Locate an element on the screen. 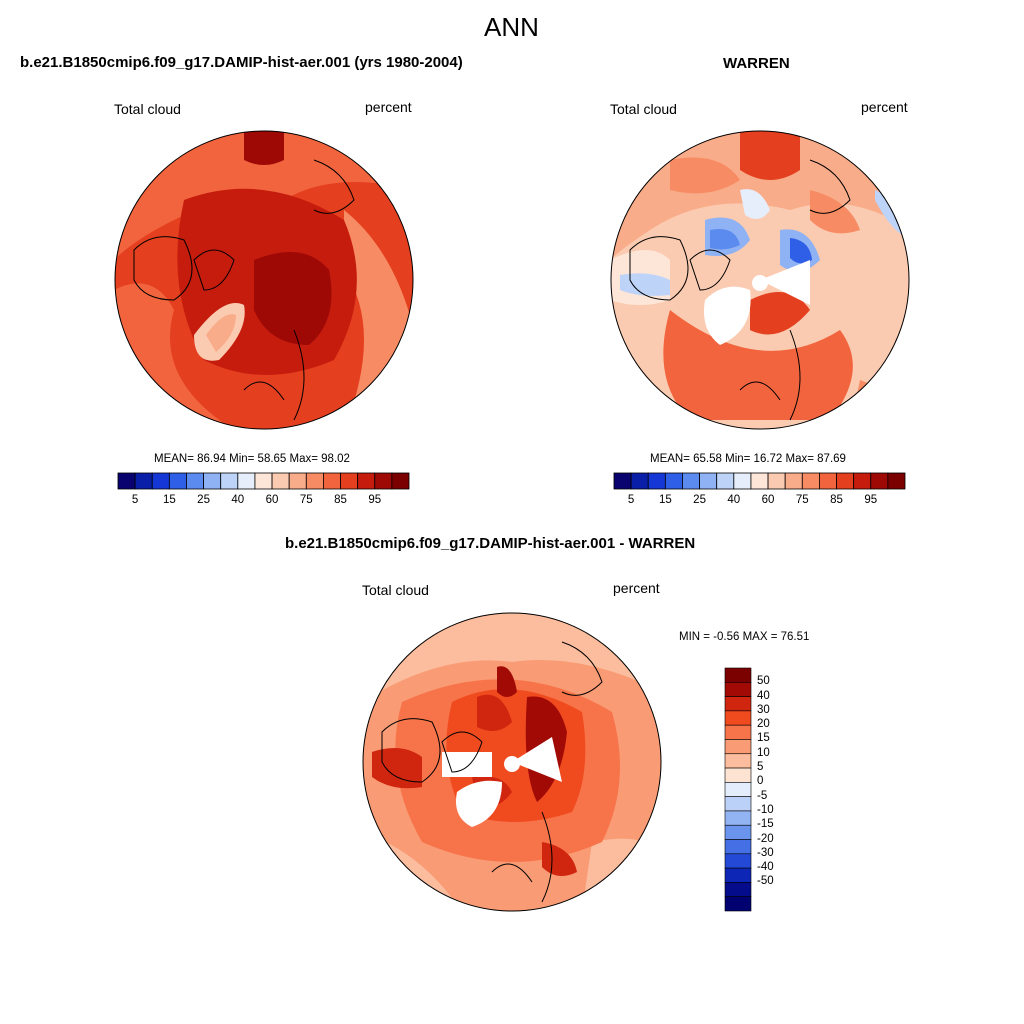 This screenshot has width=1024, height=1024. right-polar-map is located at coordinates (760, 280).